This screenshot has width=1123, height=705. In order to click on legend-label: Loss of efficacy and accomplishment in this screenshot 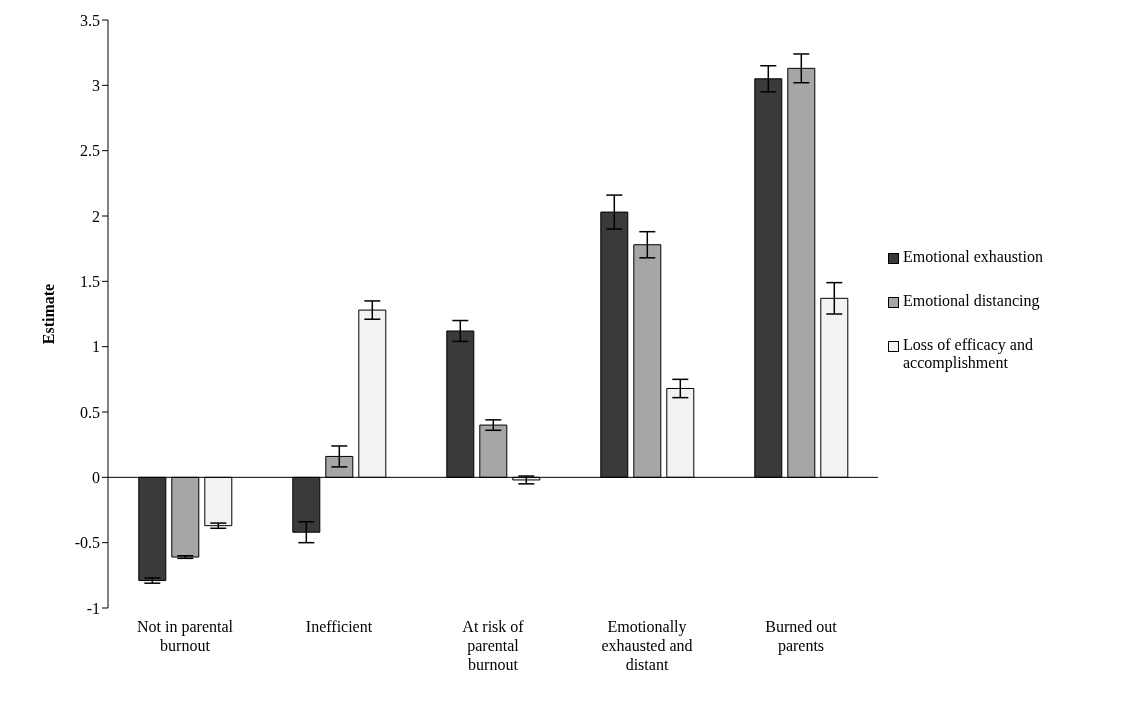, I will do `click(968, 354)`.